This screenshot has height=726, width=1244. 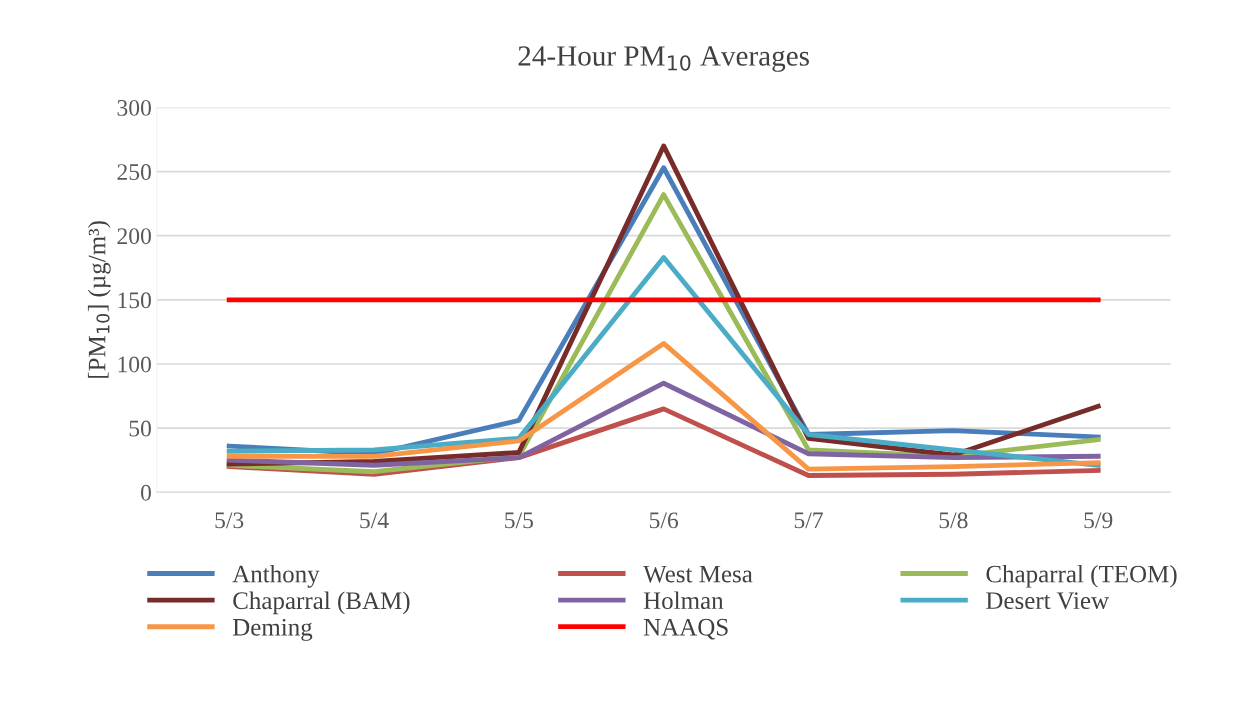 What do you see at coordinates (698, 574) in the screenshot?
I see `legend-label: West Mesa` at bounding box center [698, 574].